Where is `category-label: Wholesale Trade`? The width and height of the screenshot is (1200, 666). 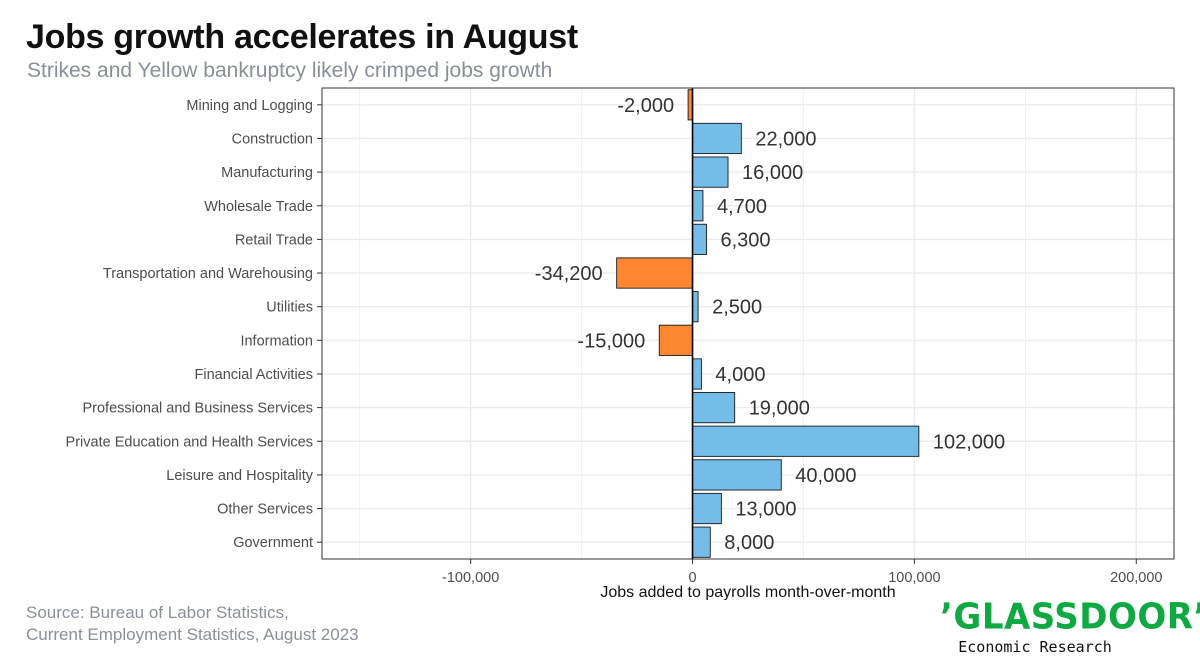 category-label: Wholesale Trade is located at coordinates (258, 207).